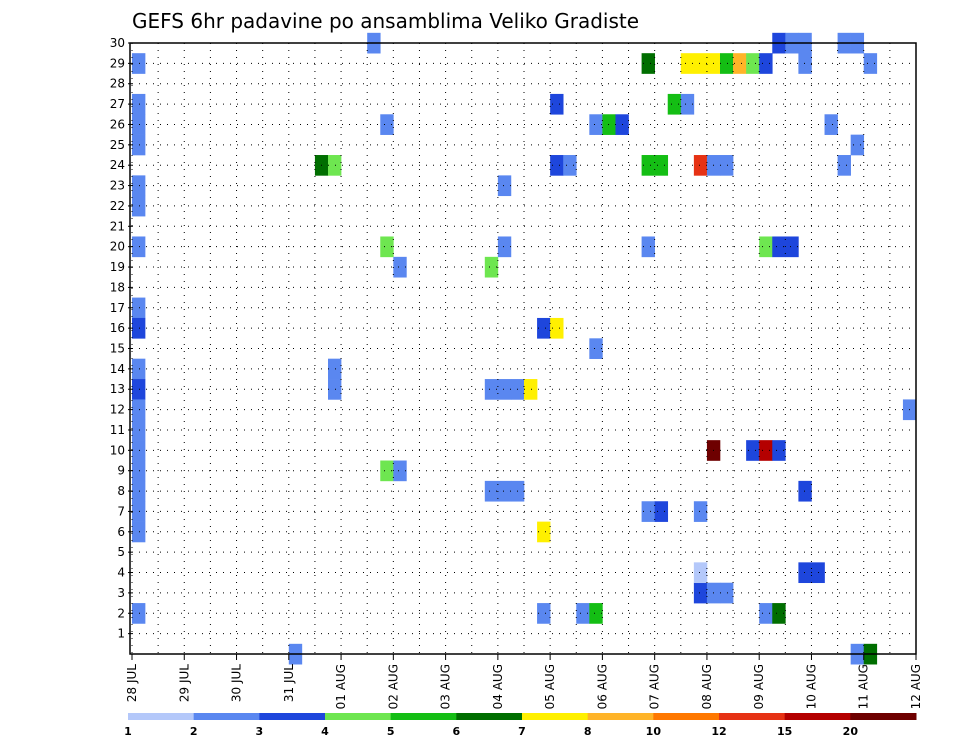 This screenshot has width=960, height=742. What do you see at coordinates (117, 124) in the screenshot?
I see `y-tick-label: 26` at bounding box center [117, 124].